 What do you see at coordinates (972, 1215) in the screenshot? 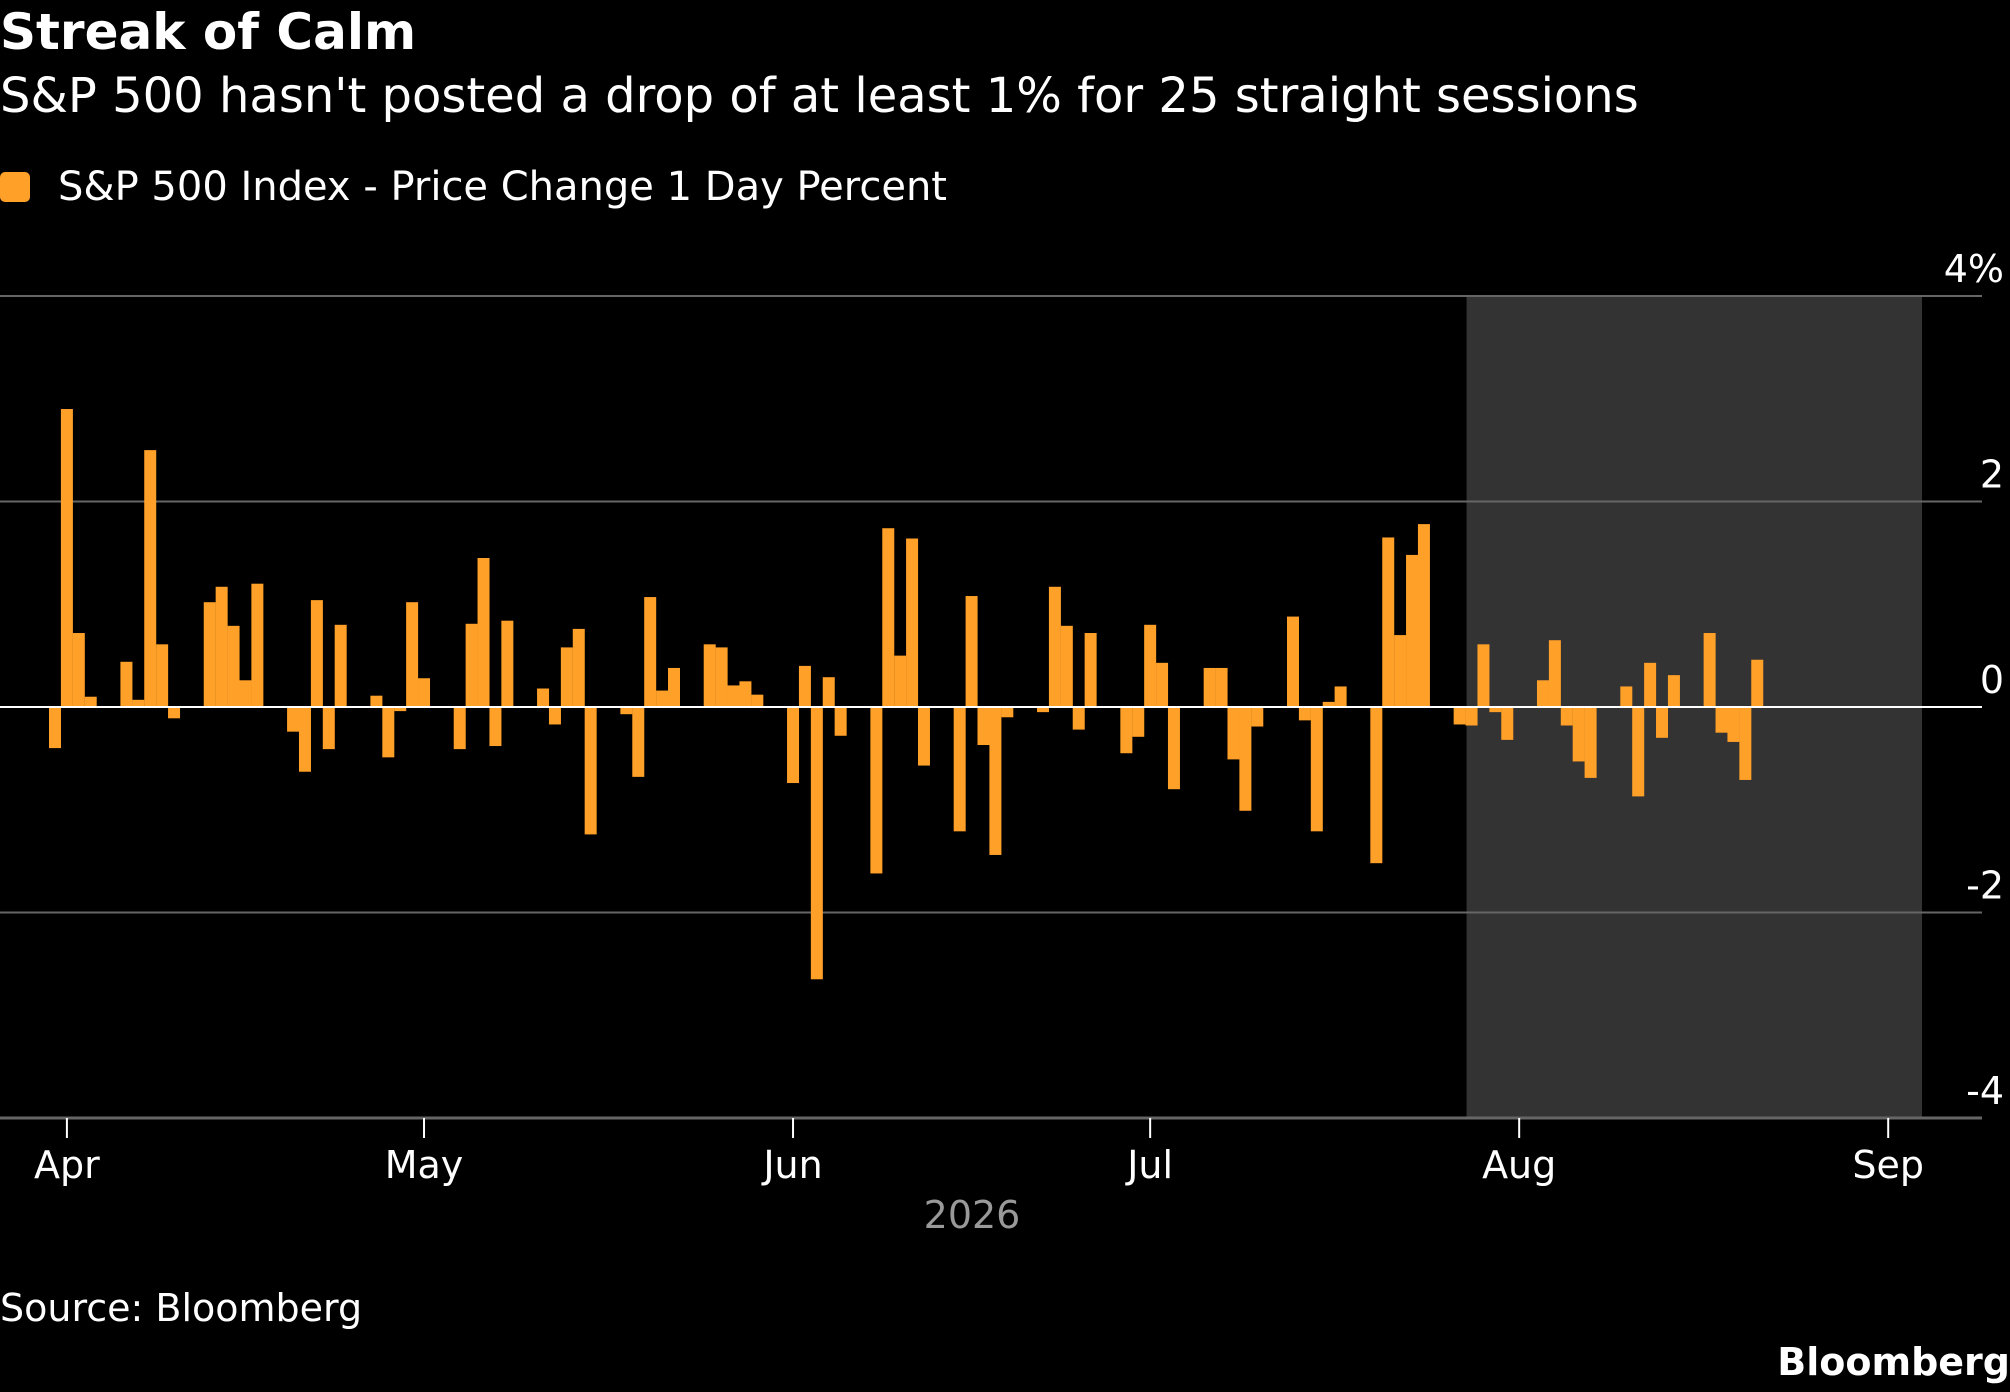
I see `x-axis-year-label: 2026` at bounding box center [972, 1215].